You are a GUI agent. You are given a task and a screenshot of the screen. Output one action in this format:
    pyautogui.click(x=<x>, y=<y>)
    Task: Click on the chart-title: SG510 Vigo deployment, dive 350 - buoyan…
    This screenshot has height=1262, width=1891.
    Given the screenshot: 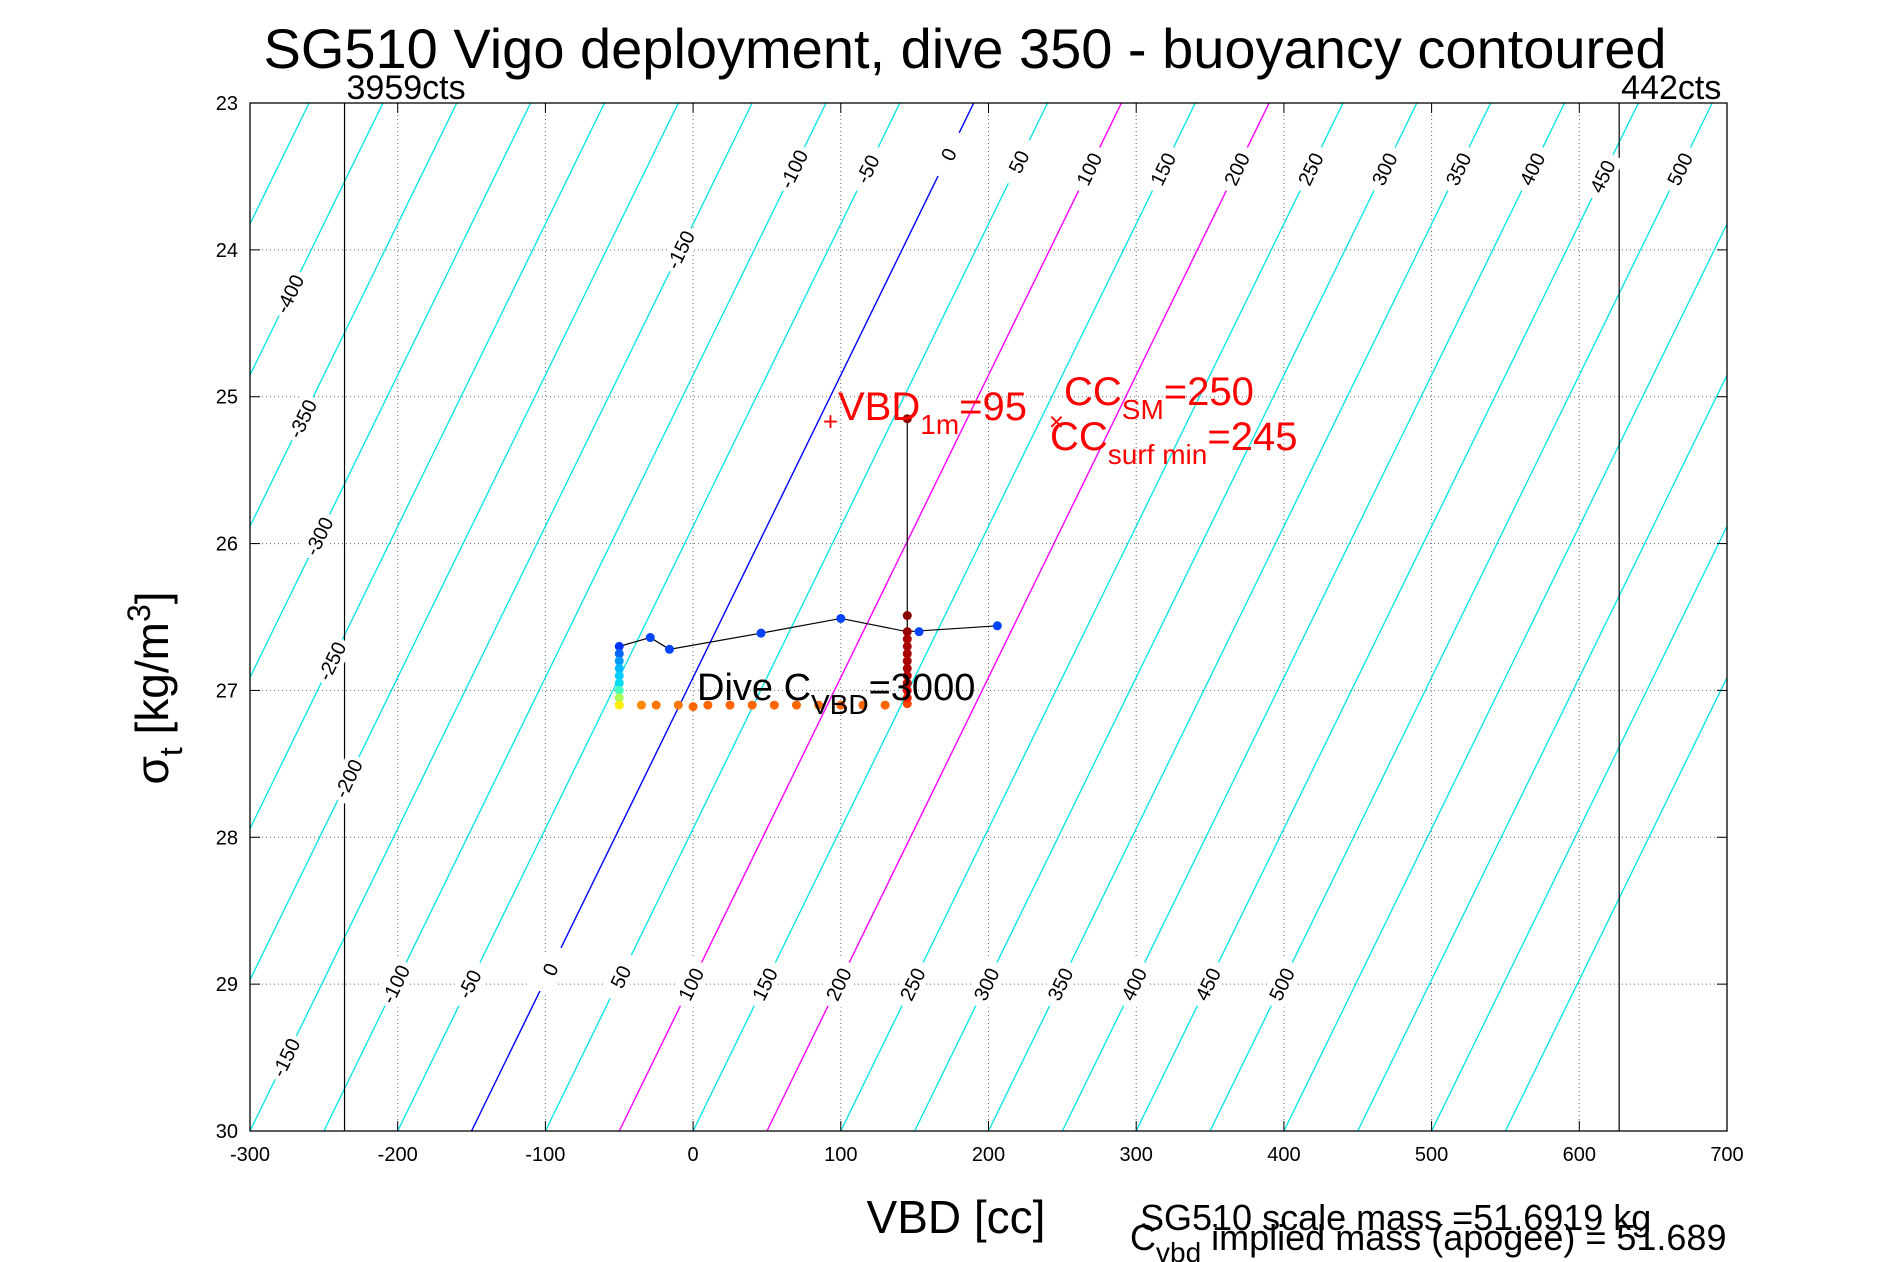 What is the action you would take?
    pyautogui.click(x=964, y=48)
    